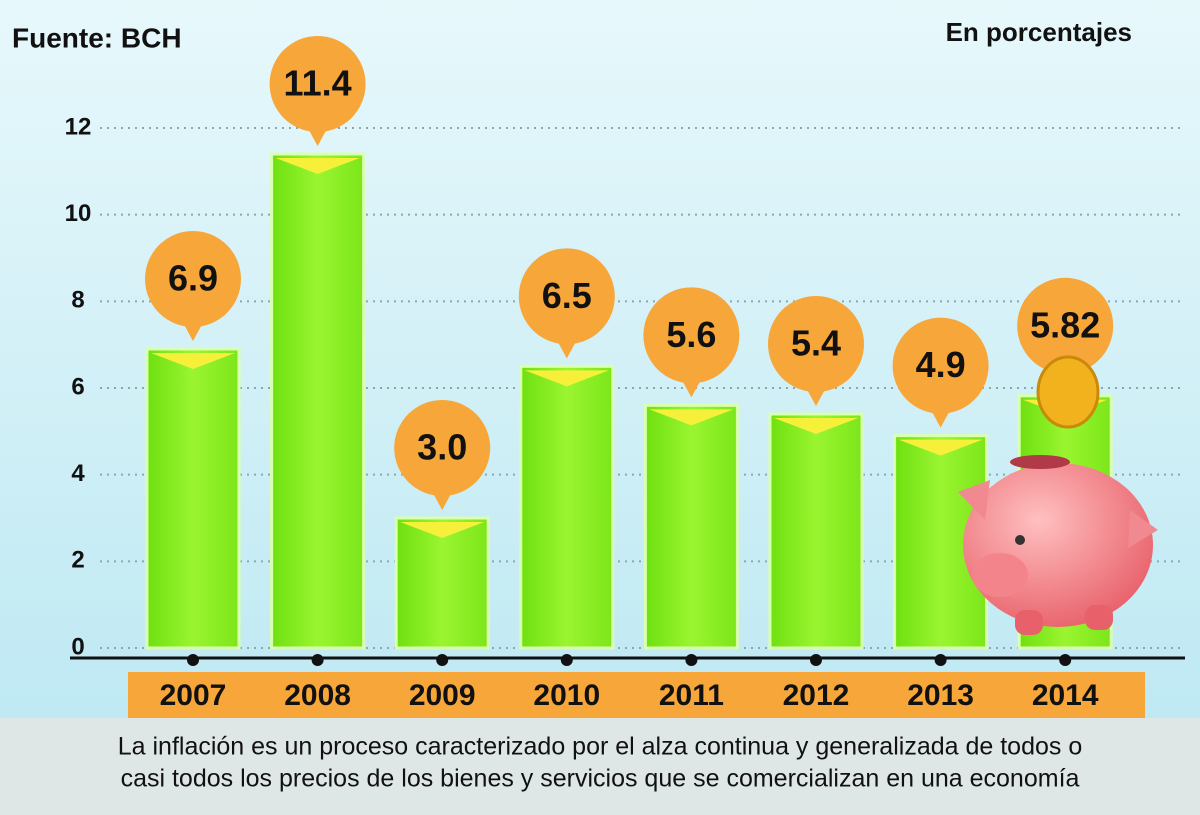 The height and width of the screenshot is (815, 1200). I want to click on x-tick-label: 2014, so click(1065, 695).